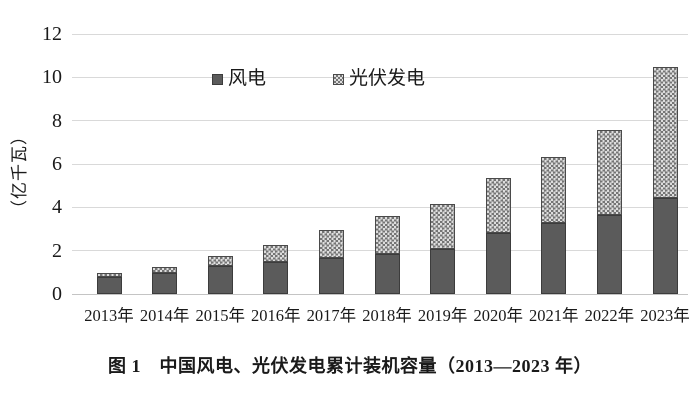 The height and width of the screenshot is (400, 700). I want to click on bar-segment-solar-2020年, so click(498, 206).